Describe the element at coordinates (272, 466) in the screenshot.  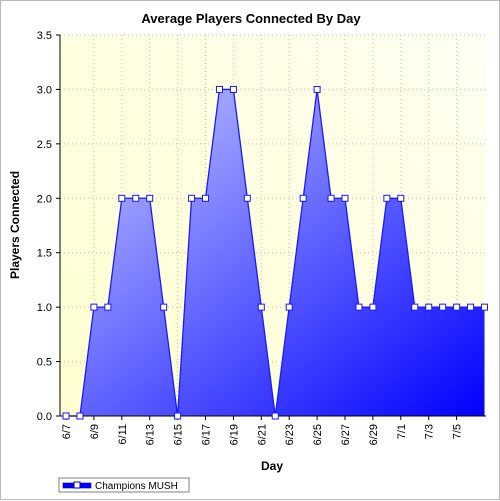
I see `x-axis-label: Day` at that location.